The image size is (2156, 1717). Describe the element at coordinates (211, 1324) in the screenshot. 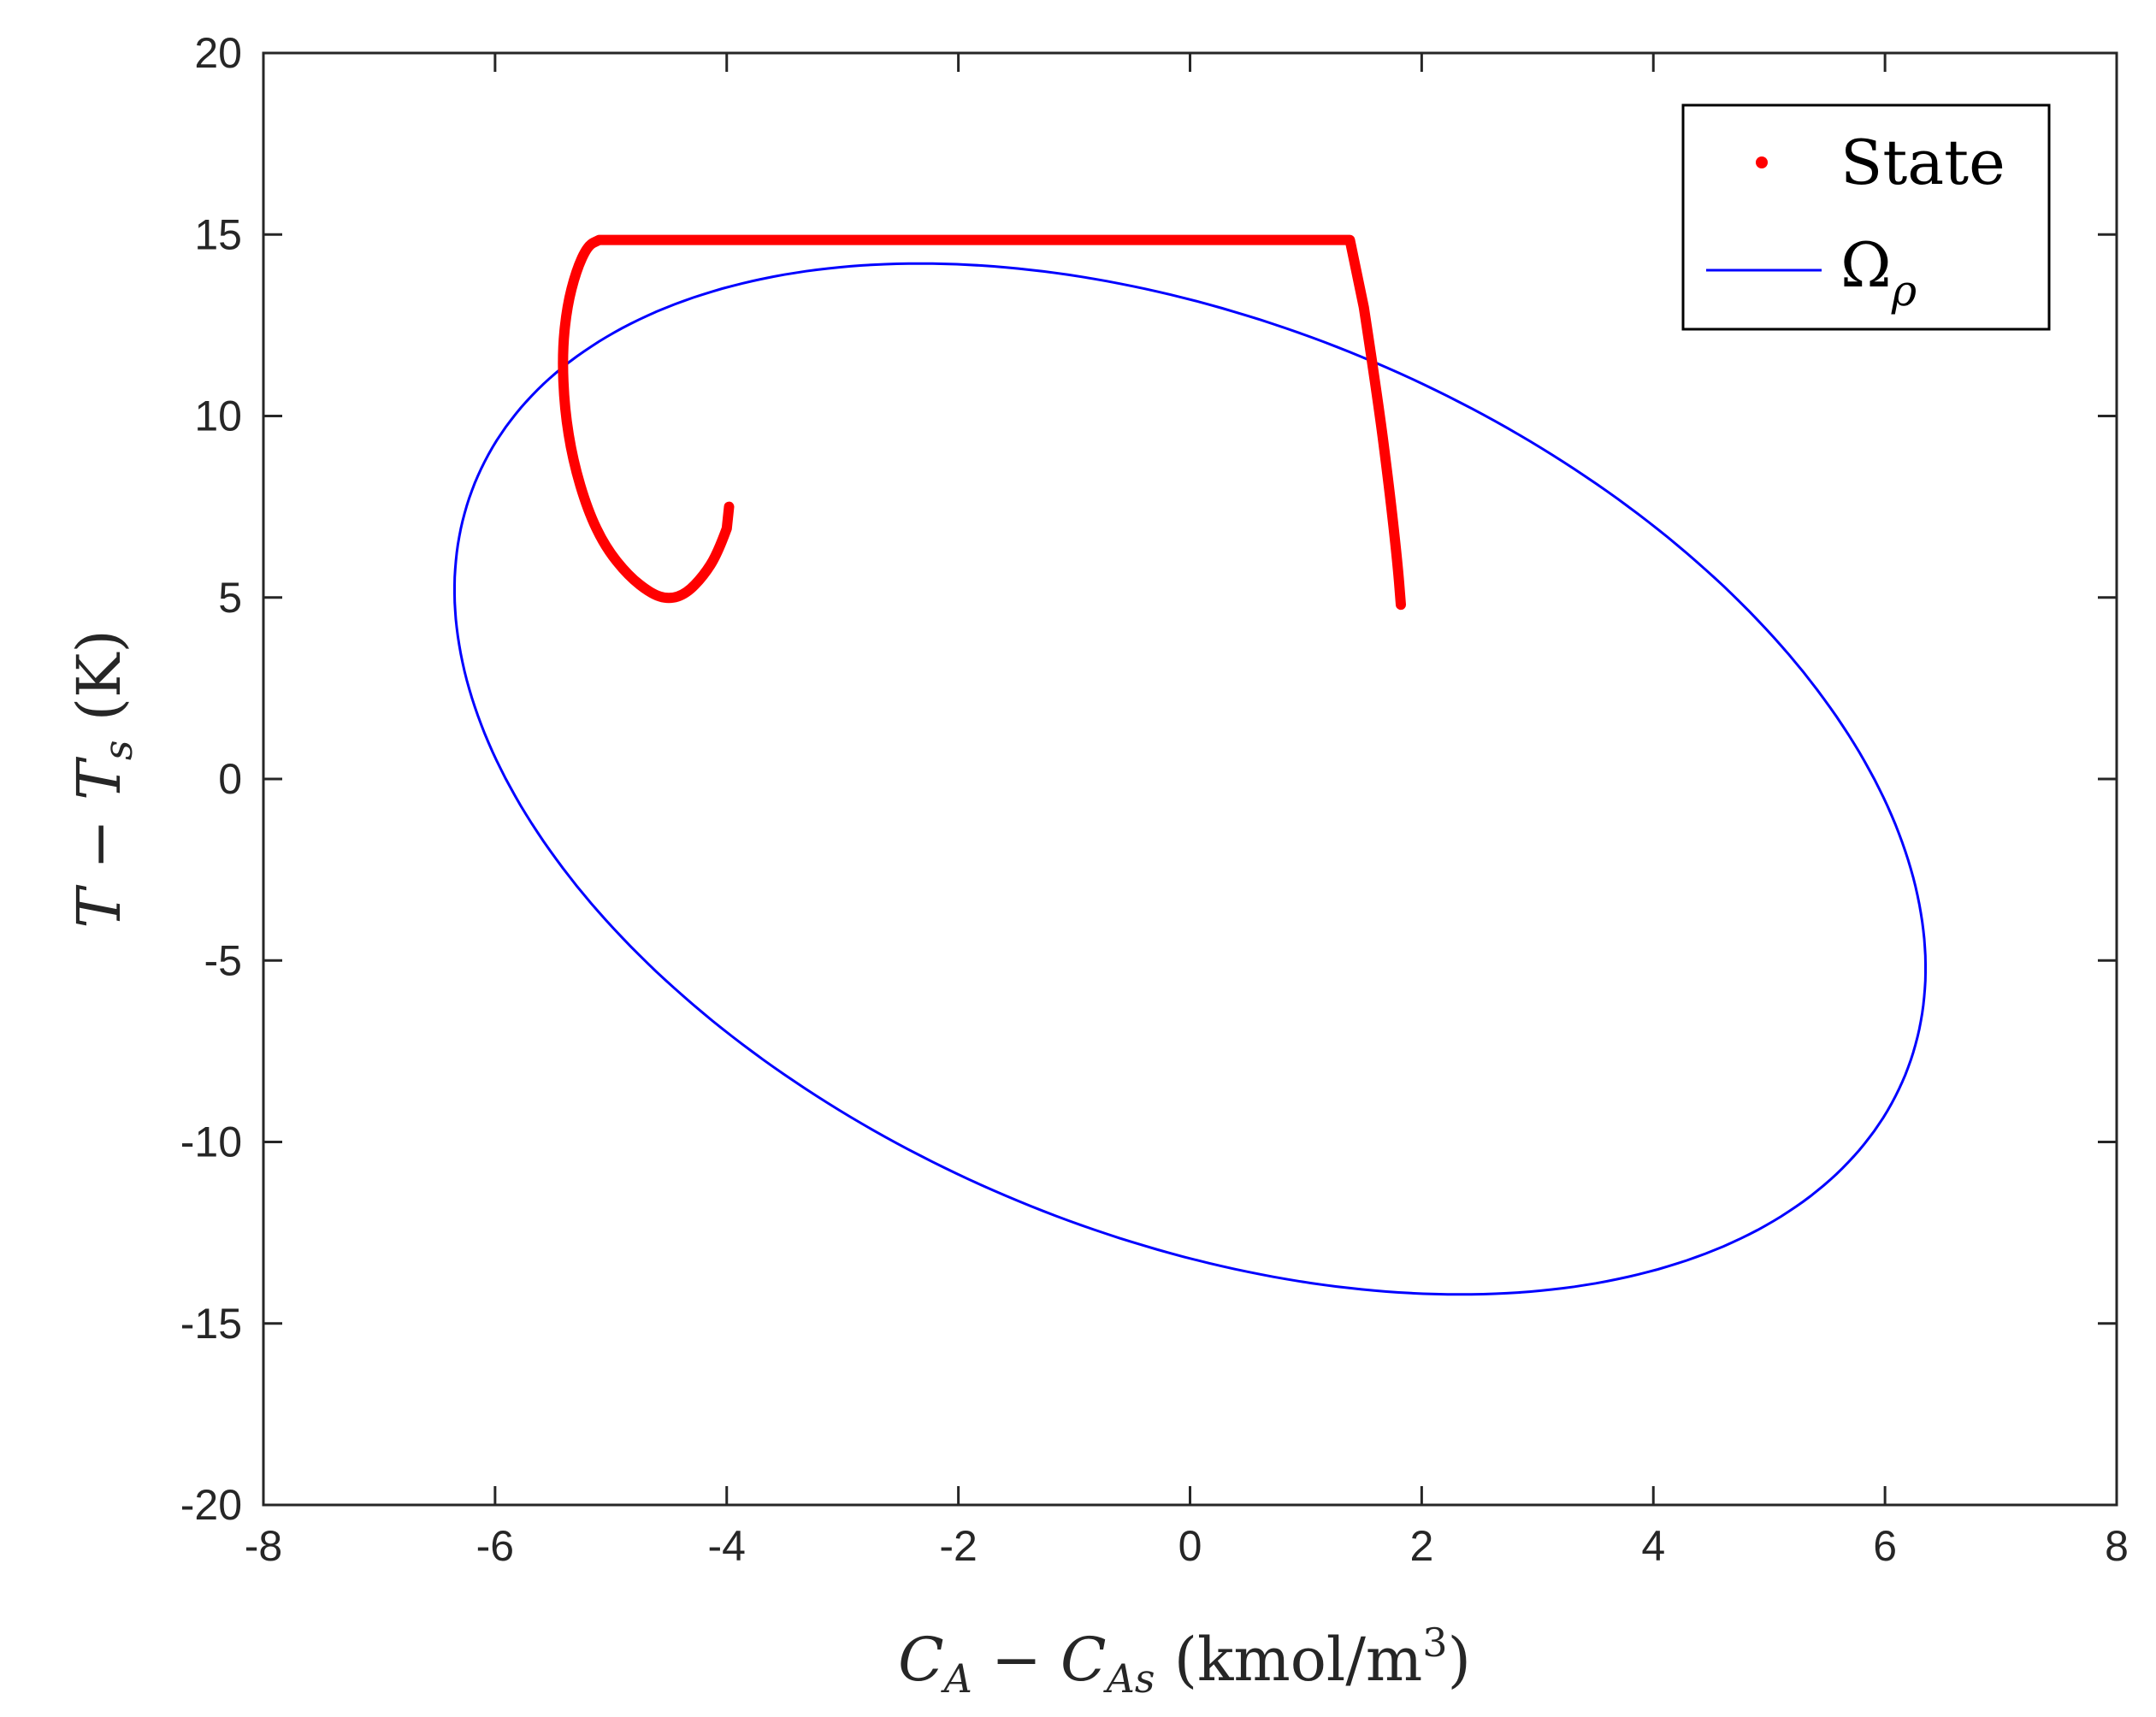

I see `y-tick-label: -15` at that location.